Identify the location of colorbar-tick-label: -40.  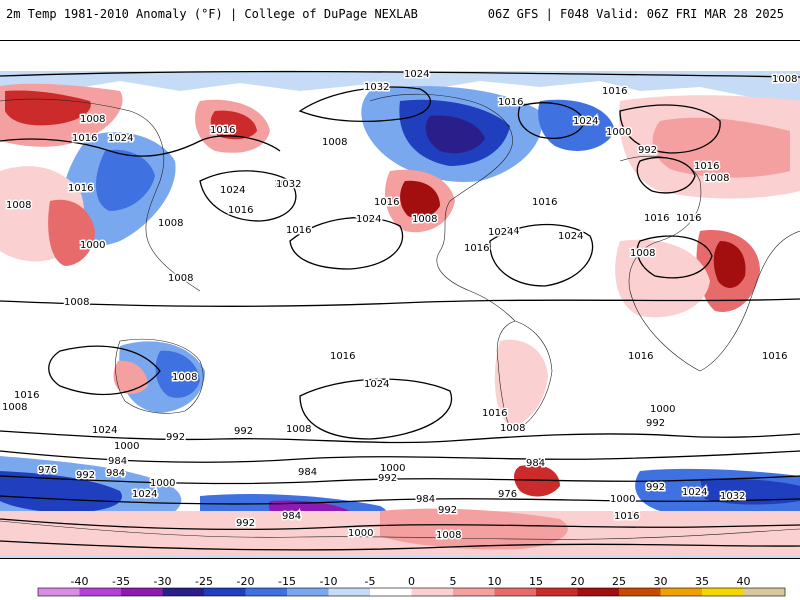
(79, 581).